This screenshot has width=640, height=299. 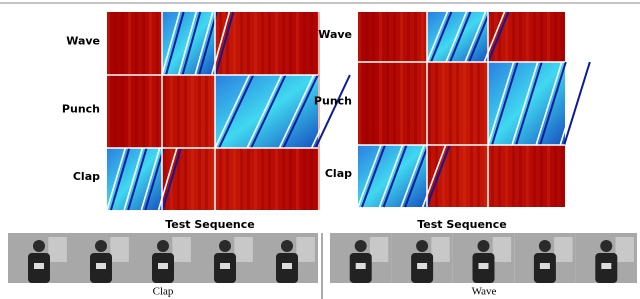 I want to click on frame-strip, so click(x=483, y=258).